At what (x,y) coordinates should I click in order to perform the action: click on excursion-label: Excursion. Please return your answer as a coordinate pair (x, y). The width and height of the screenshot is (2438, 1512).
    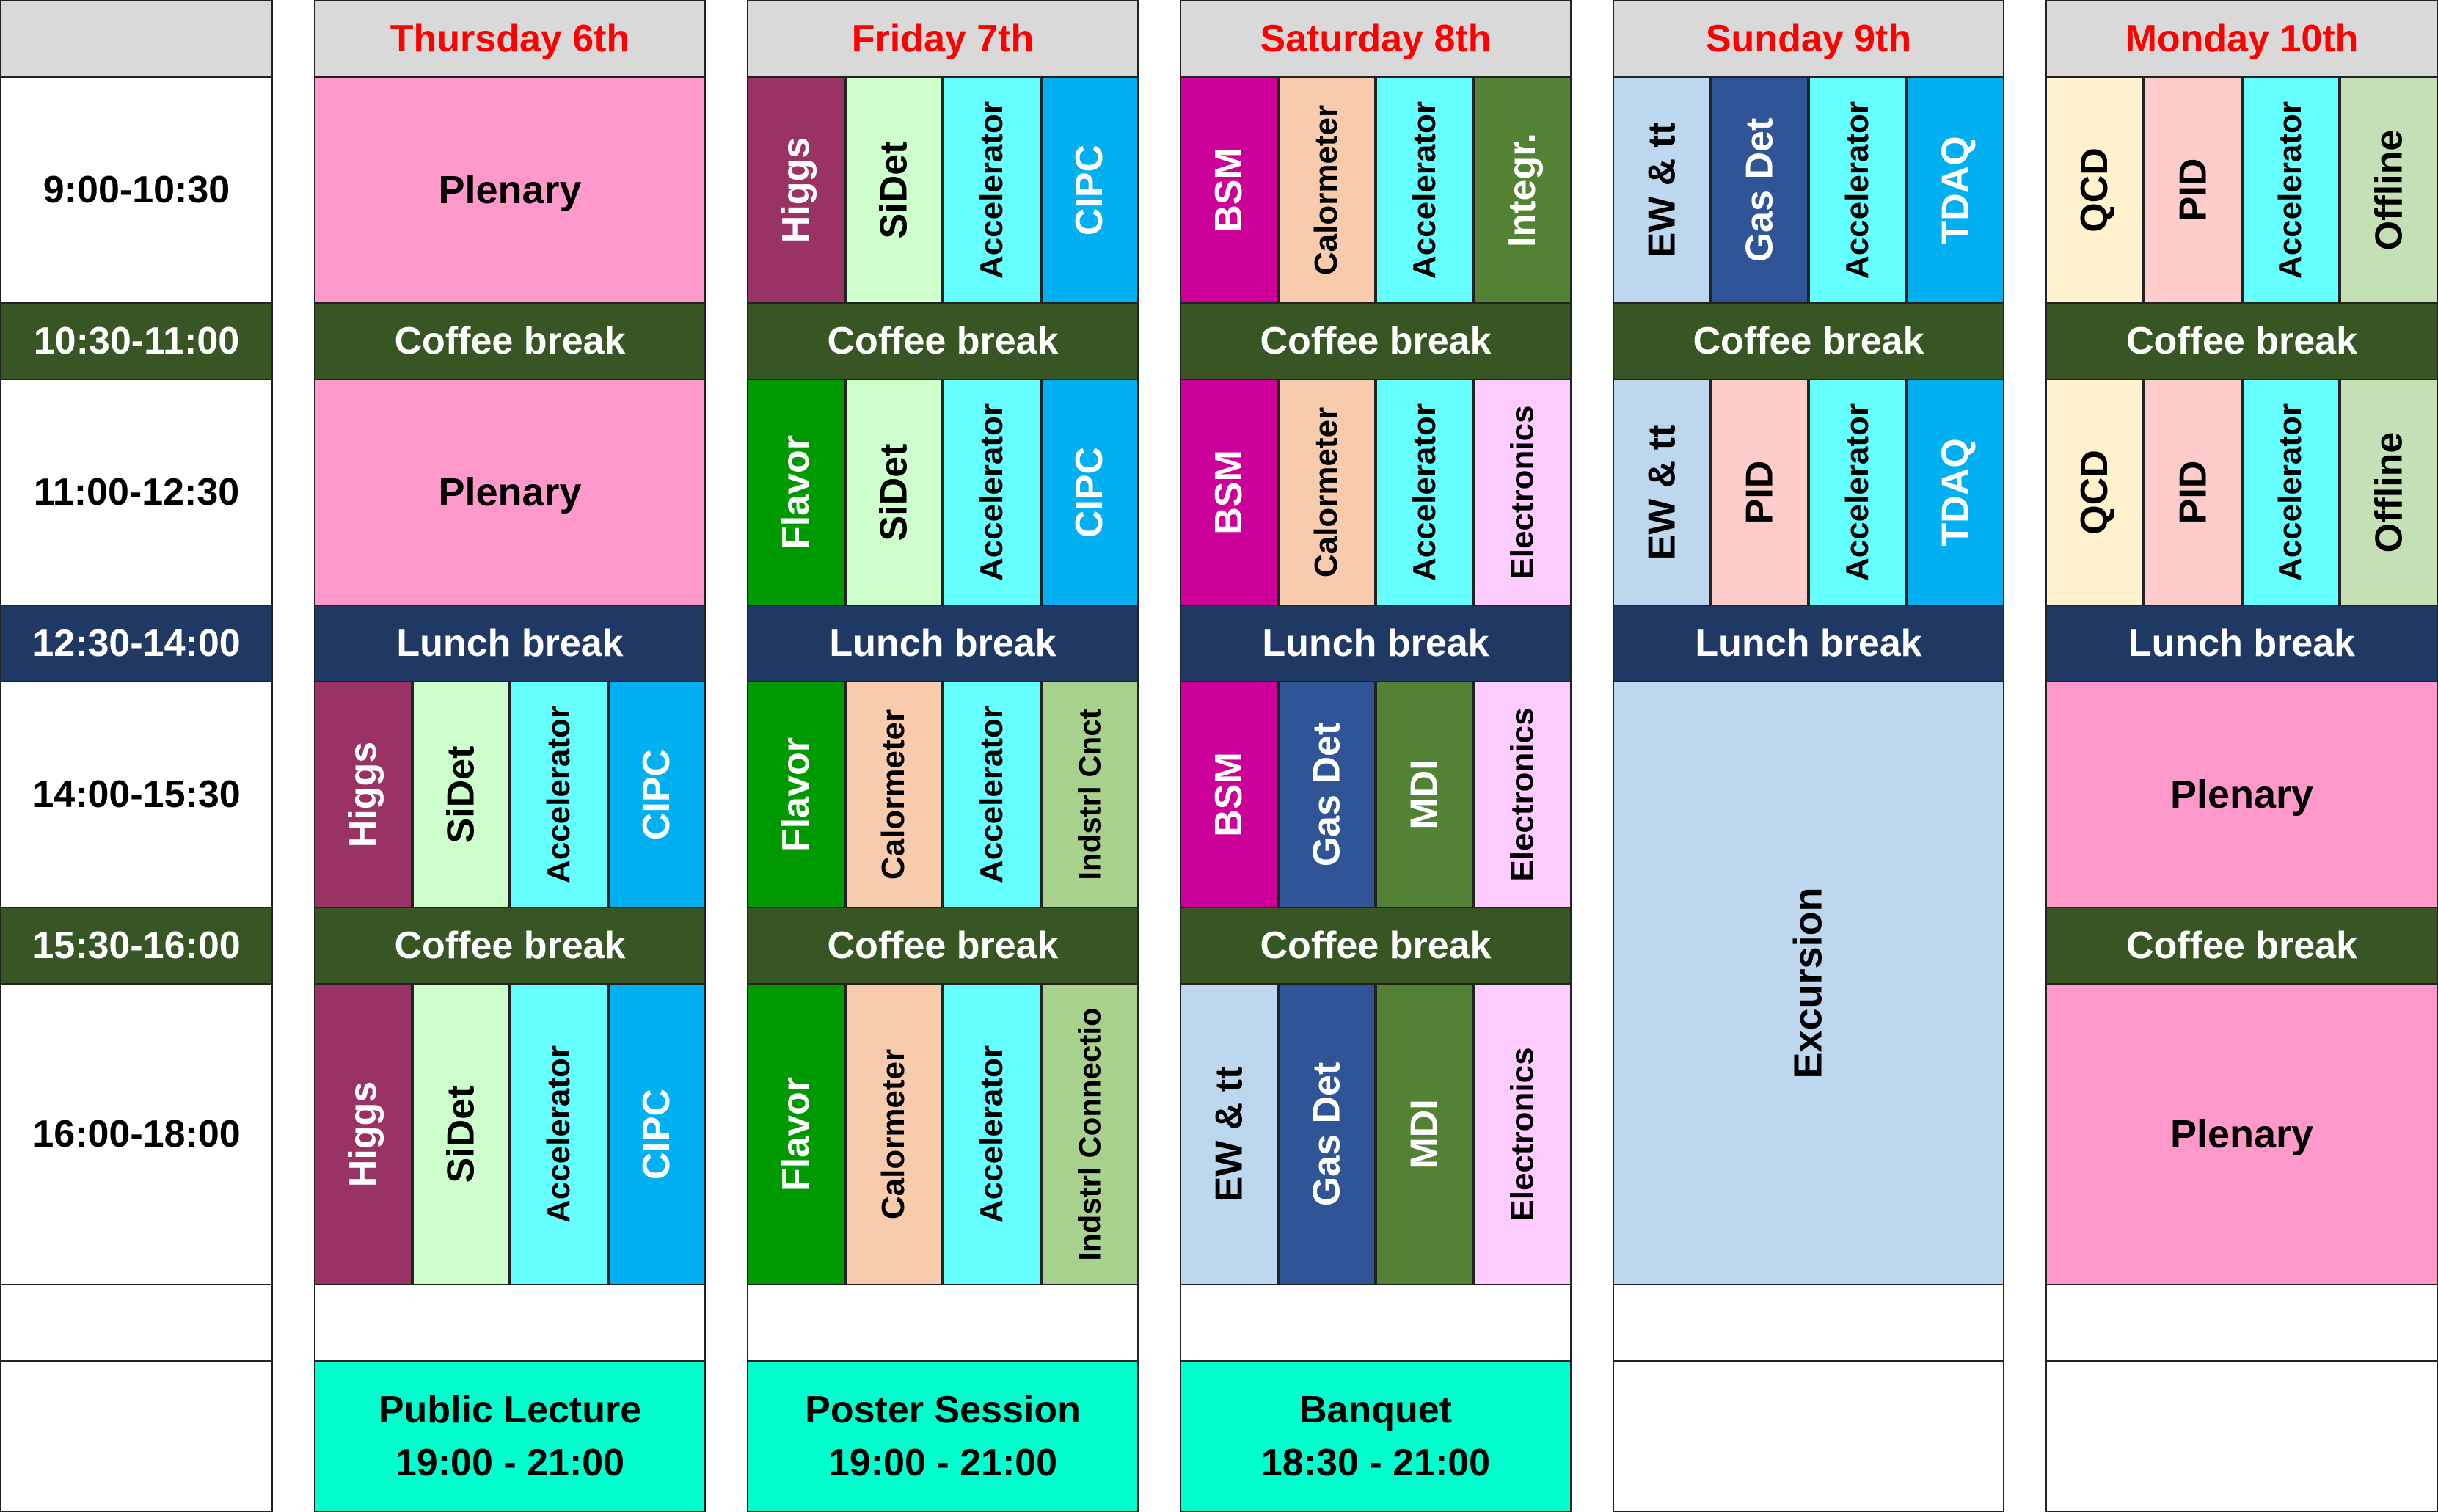
    Looking at the image, I should click on (1809, 983).